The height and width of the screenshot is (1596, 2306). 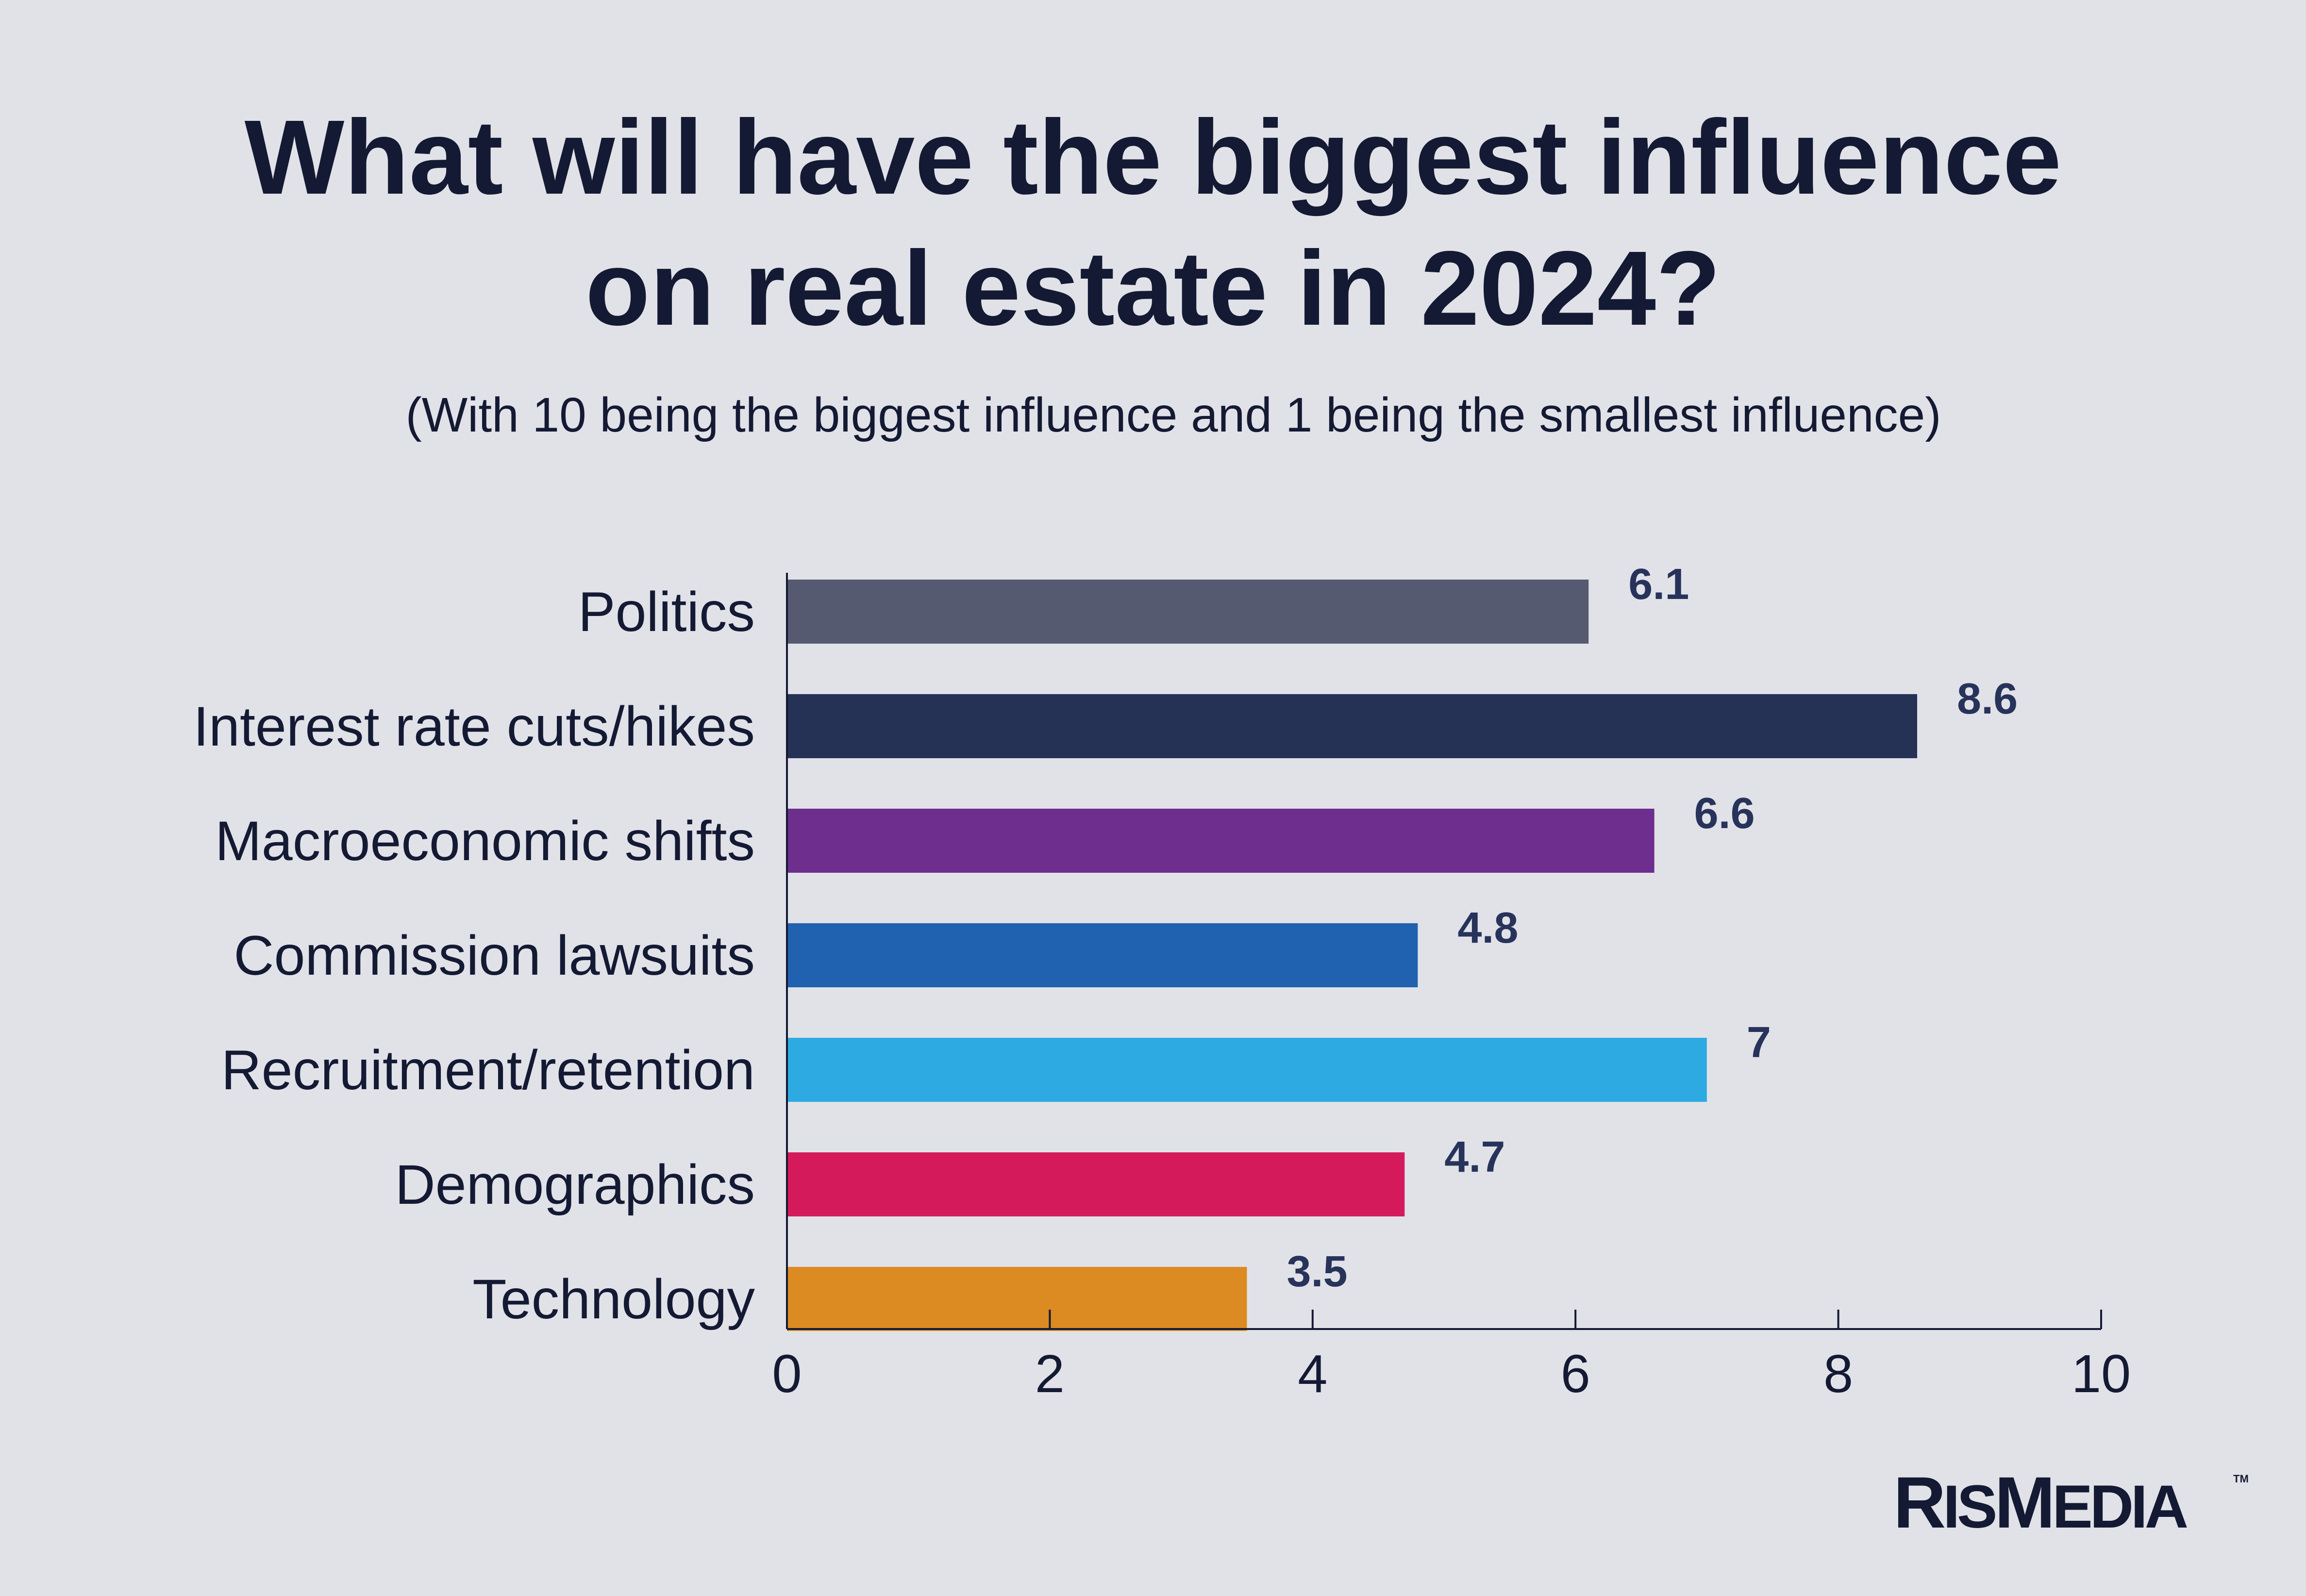 I want to click on rismedia-logo: RISMEDIA TM, so click(x=2071, y=1503).